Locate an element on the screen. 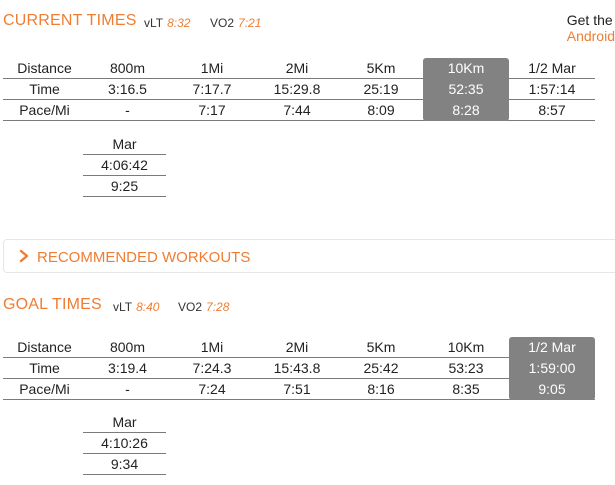 The width and height of the screenshot is (615, 485). time-cell: 52:35 is located at coordinates (466, 89).